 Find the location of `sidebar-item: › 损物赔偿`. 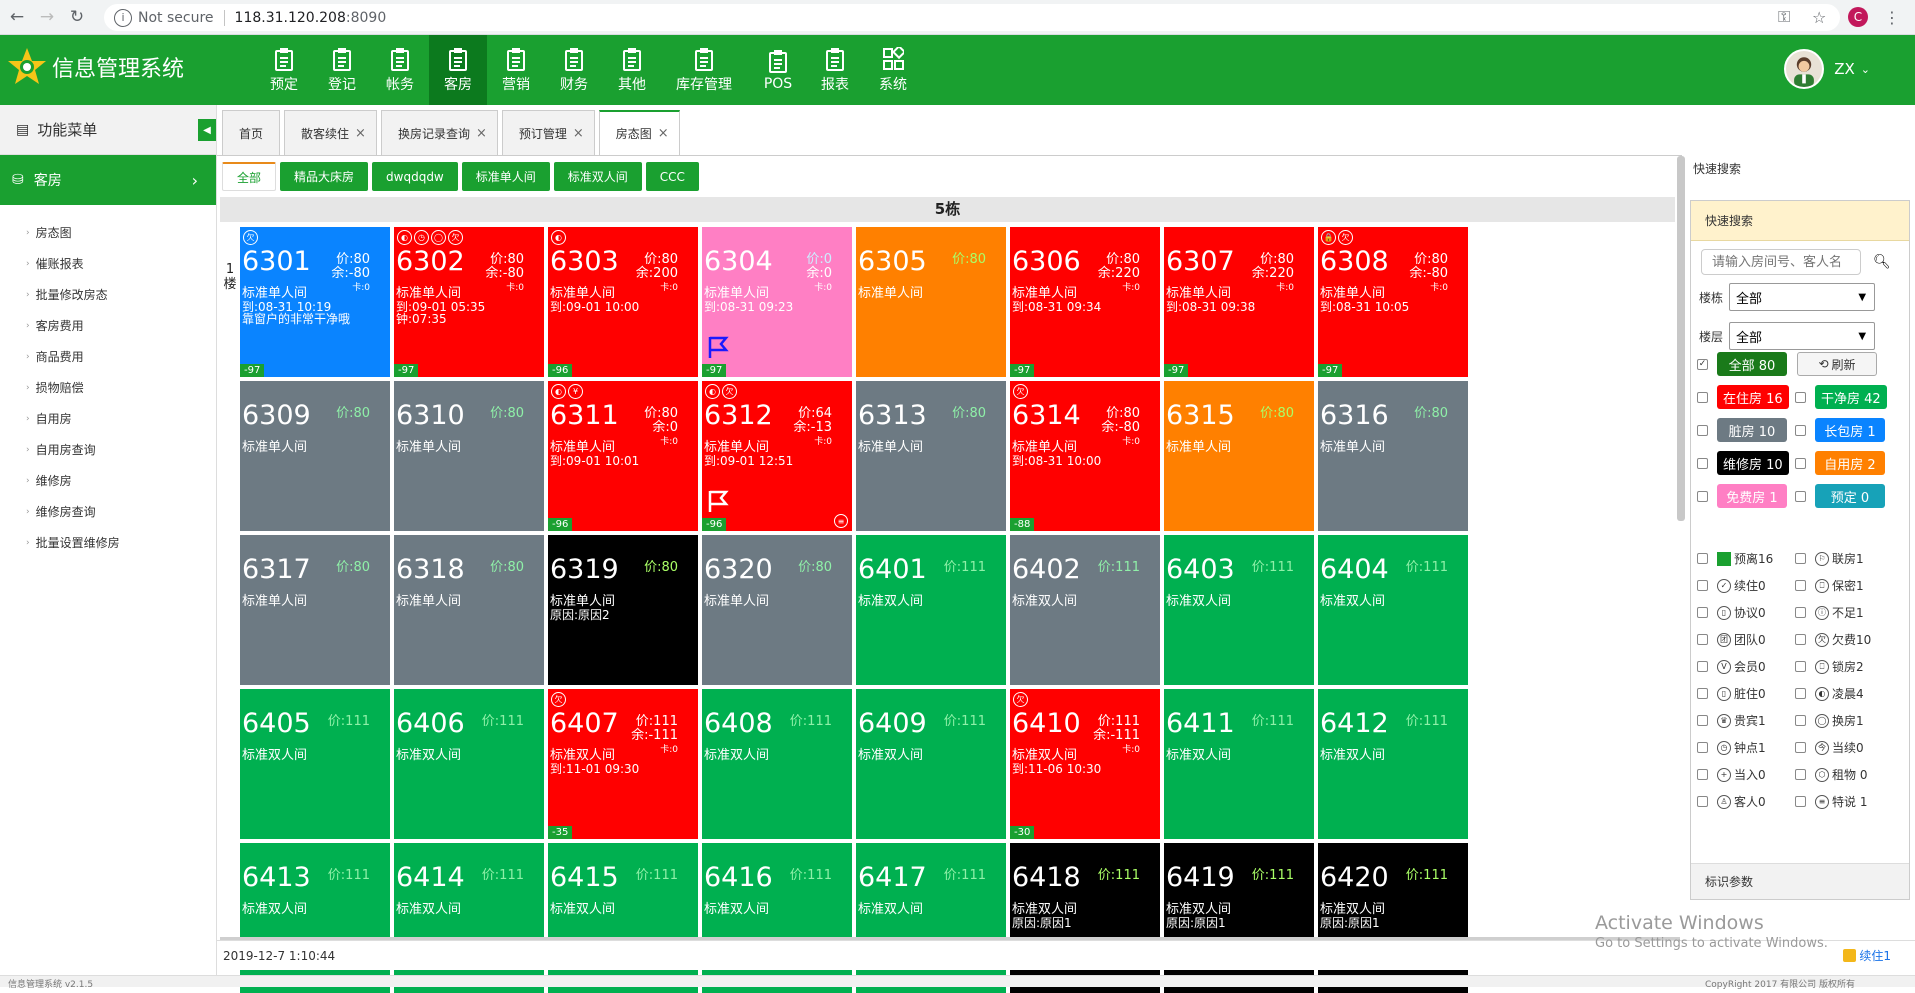

sidebar-item: › 损物赔偿 is located at coordinates (108, 387).